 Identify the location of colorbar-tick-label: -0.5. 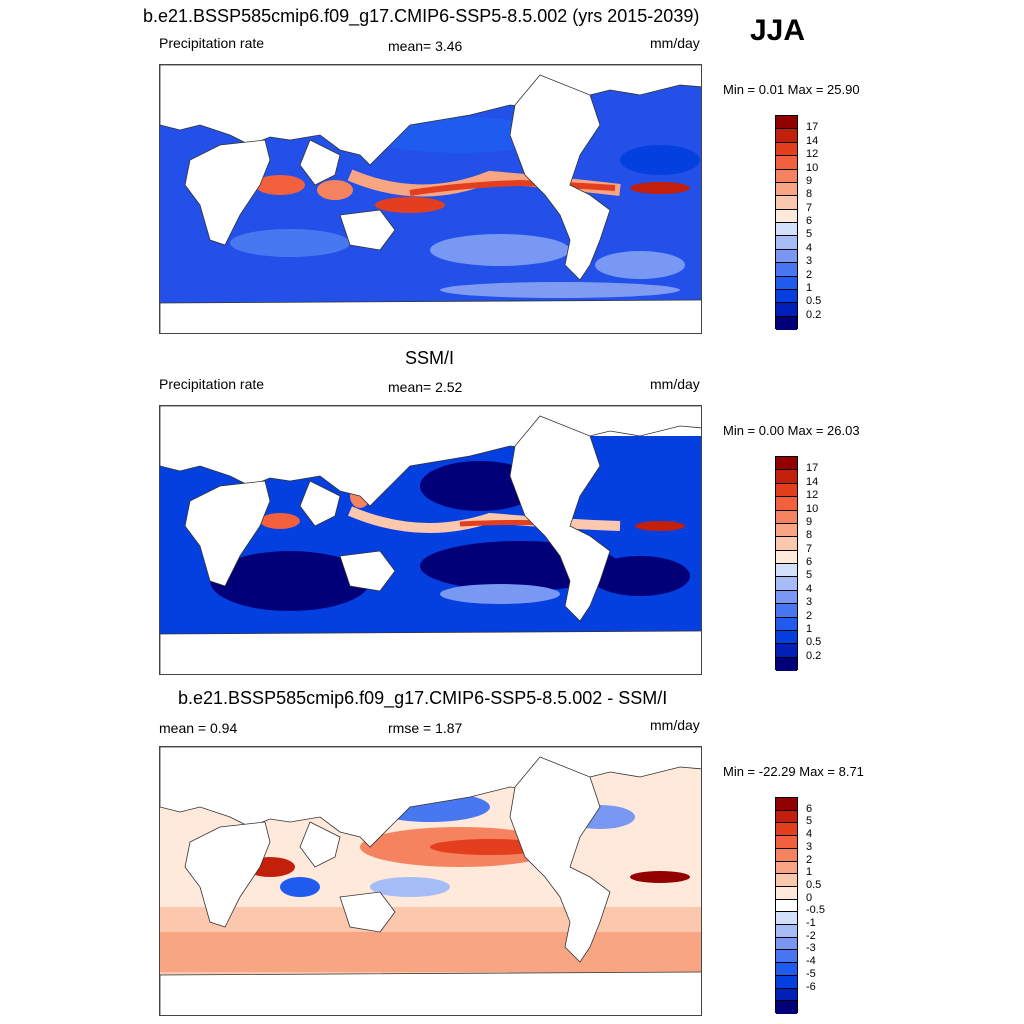
(815, 910).